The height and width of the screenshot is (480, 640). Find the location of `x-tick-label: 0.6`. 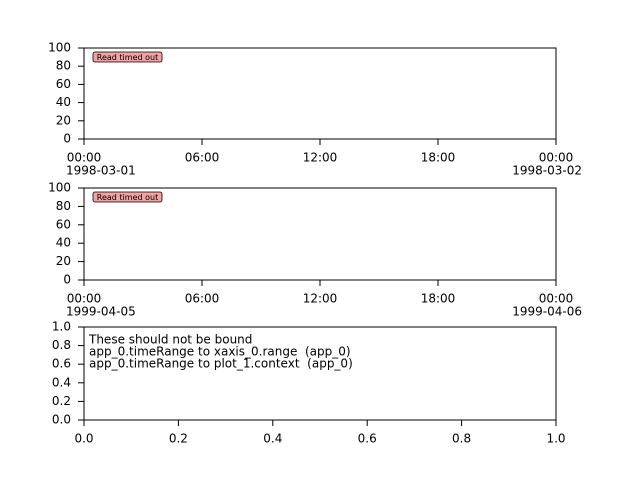

x-tick-label: 0.6 is located at coordinates (367, 439).